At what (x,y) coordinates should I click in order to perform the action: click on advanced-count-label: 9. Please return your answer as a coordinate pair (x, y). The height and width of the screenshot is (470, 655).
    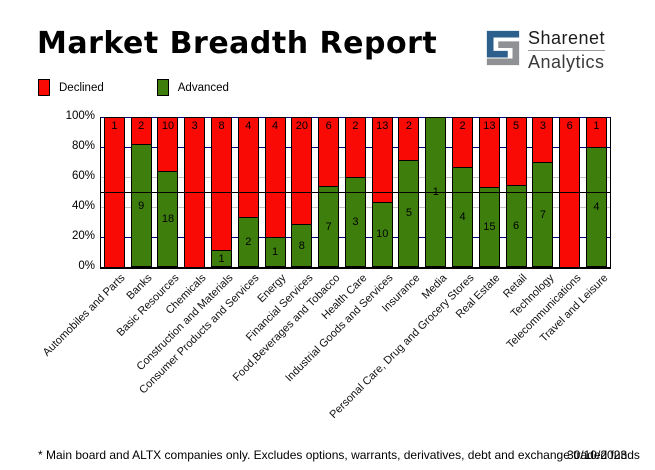
    Looking at the image, I should click on (141, 205).